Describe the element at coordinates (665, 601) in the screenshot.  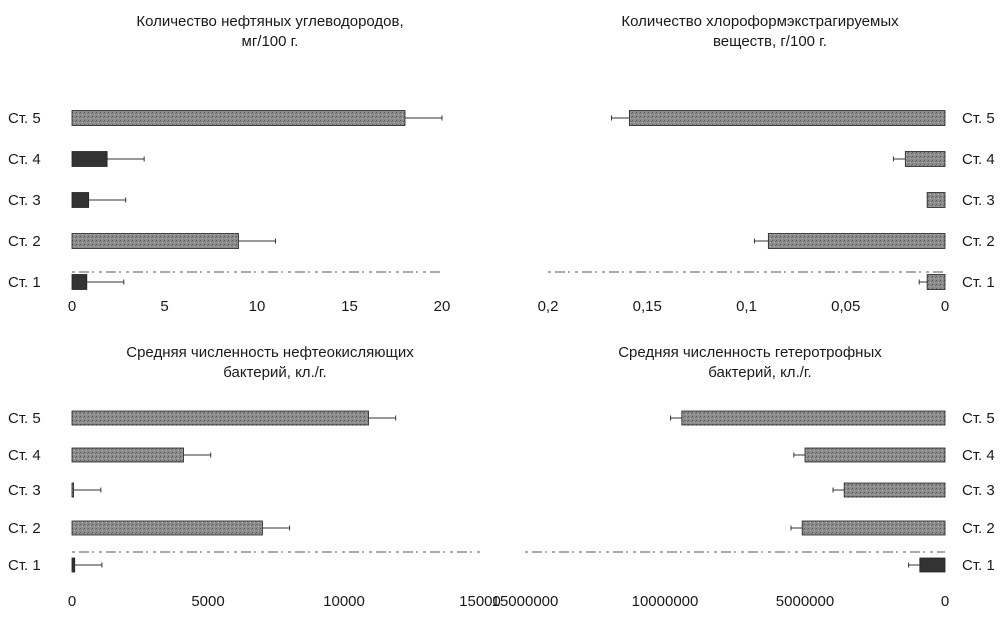
I see `x-tick-label: 10000000` at that location.